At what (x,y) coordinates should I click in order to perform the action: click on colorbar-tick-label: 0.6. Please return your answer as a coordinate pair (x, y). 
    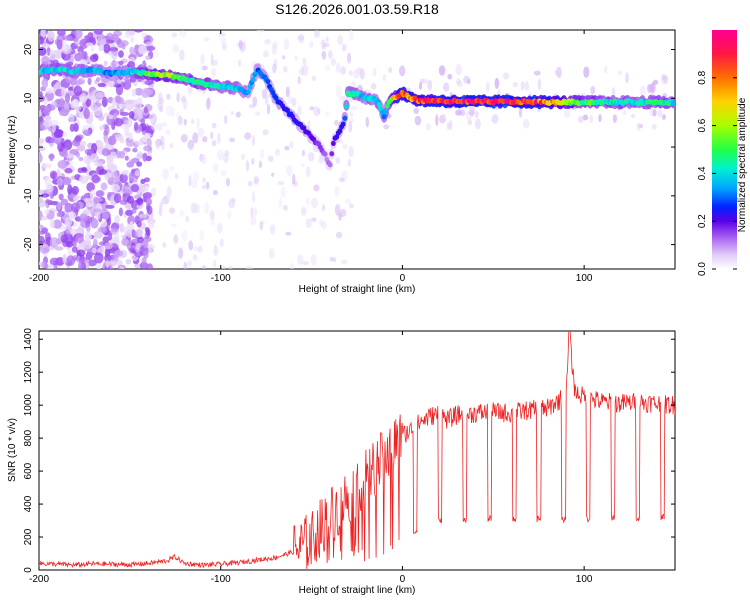
    Looking at the image, I should click on (702, 125).